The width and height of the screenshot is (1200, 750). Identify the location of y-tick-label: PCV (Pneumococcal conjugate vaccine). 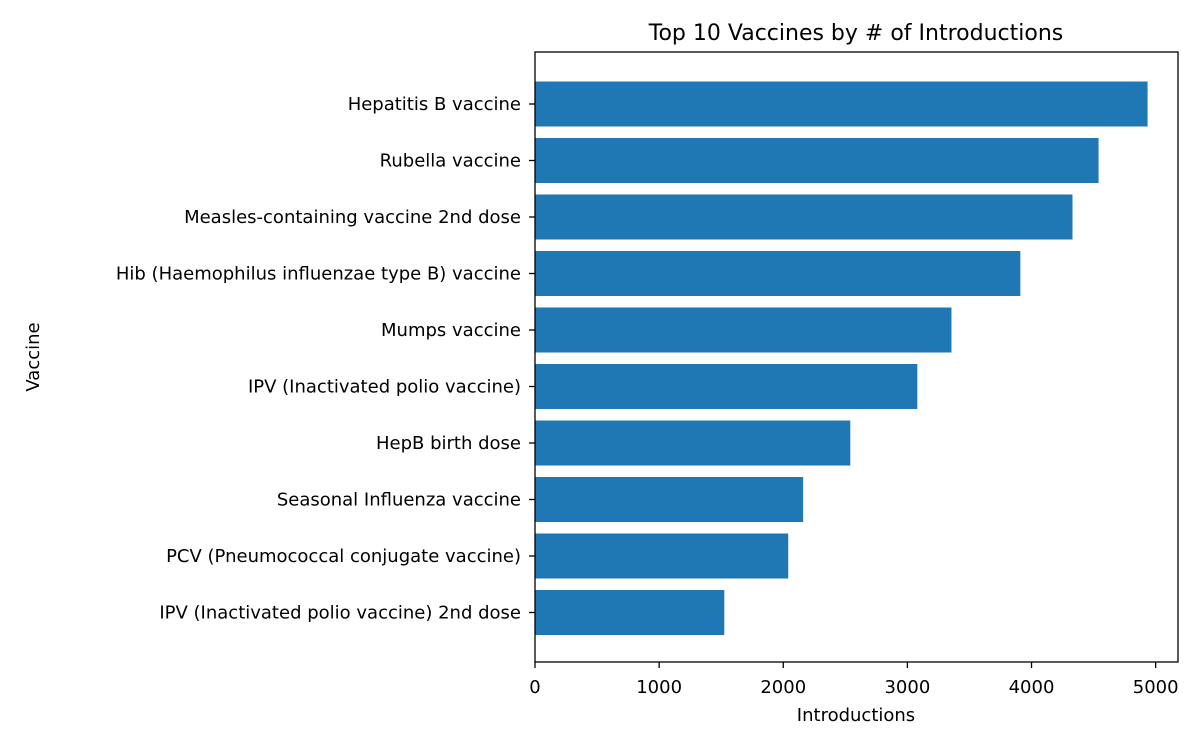
(343, 556).